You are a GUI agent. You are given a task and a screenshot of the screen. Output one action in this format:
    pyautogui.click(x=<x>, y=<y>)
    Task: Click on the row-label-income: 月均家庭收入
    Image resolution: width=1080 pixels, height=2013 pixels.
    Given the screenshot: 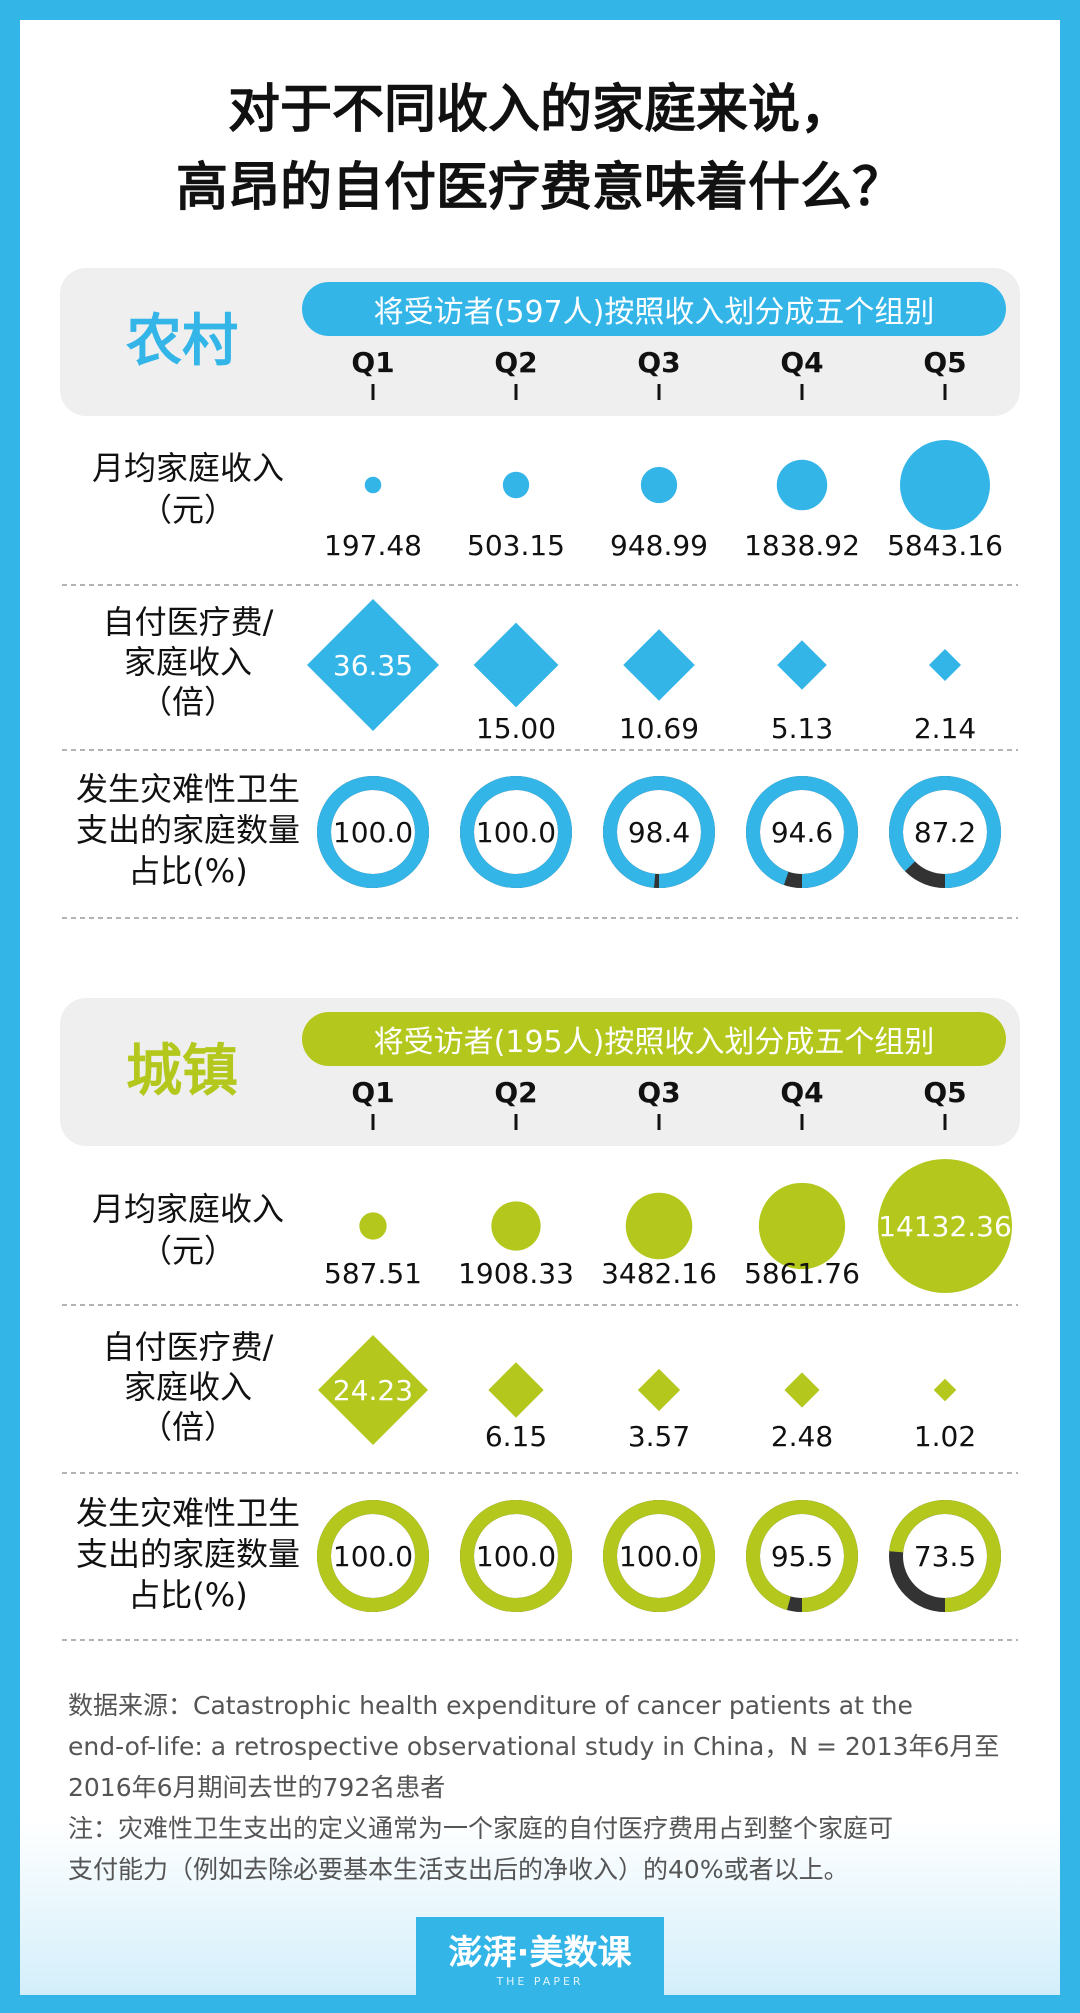 What is the action you would take?
    pyautogui.click(x=188, y=1209)
    